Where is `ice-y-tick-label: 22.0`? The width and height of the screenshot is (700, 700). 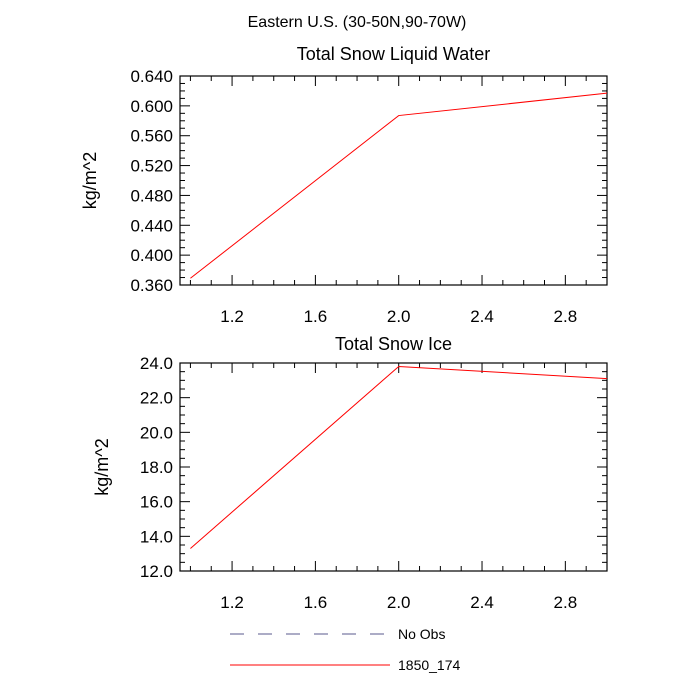
ice-y-tick-label: 22.0 is located at coordinates (156, 398).